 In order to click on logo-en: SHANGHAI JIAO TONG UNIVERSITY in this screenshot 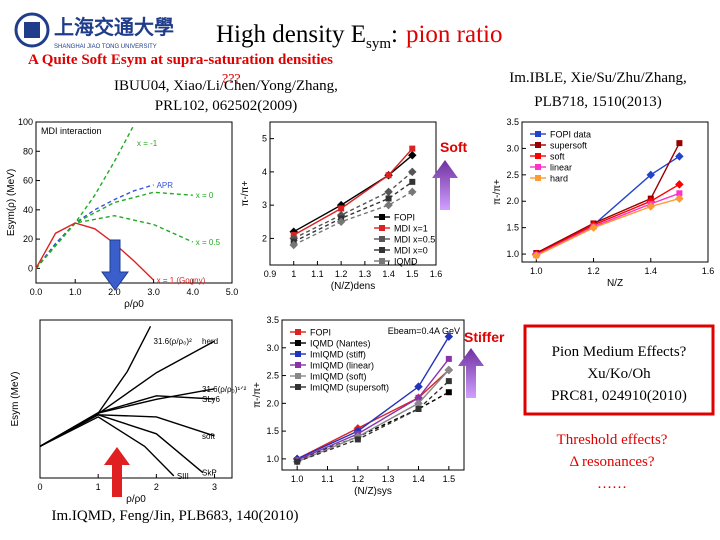, I will do `click(105, 47)`.